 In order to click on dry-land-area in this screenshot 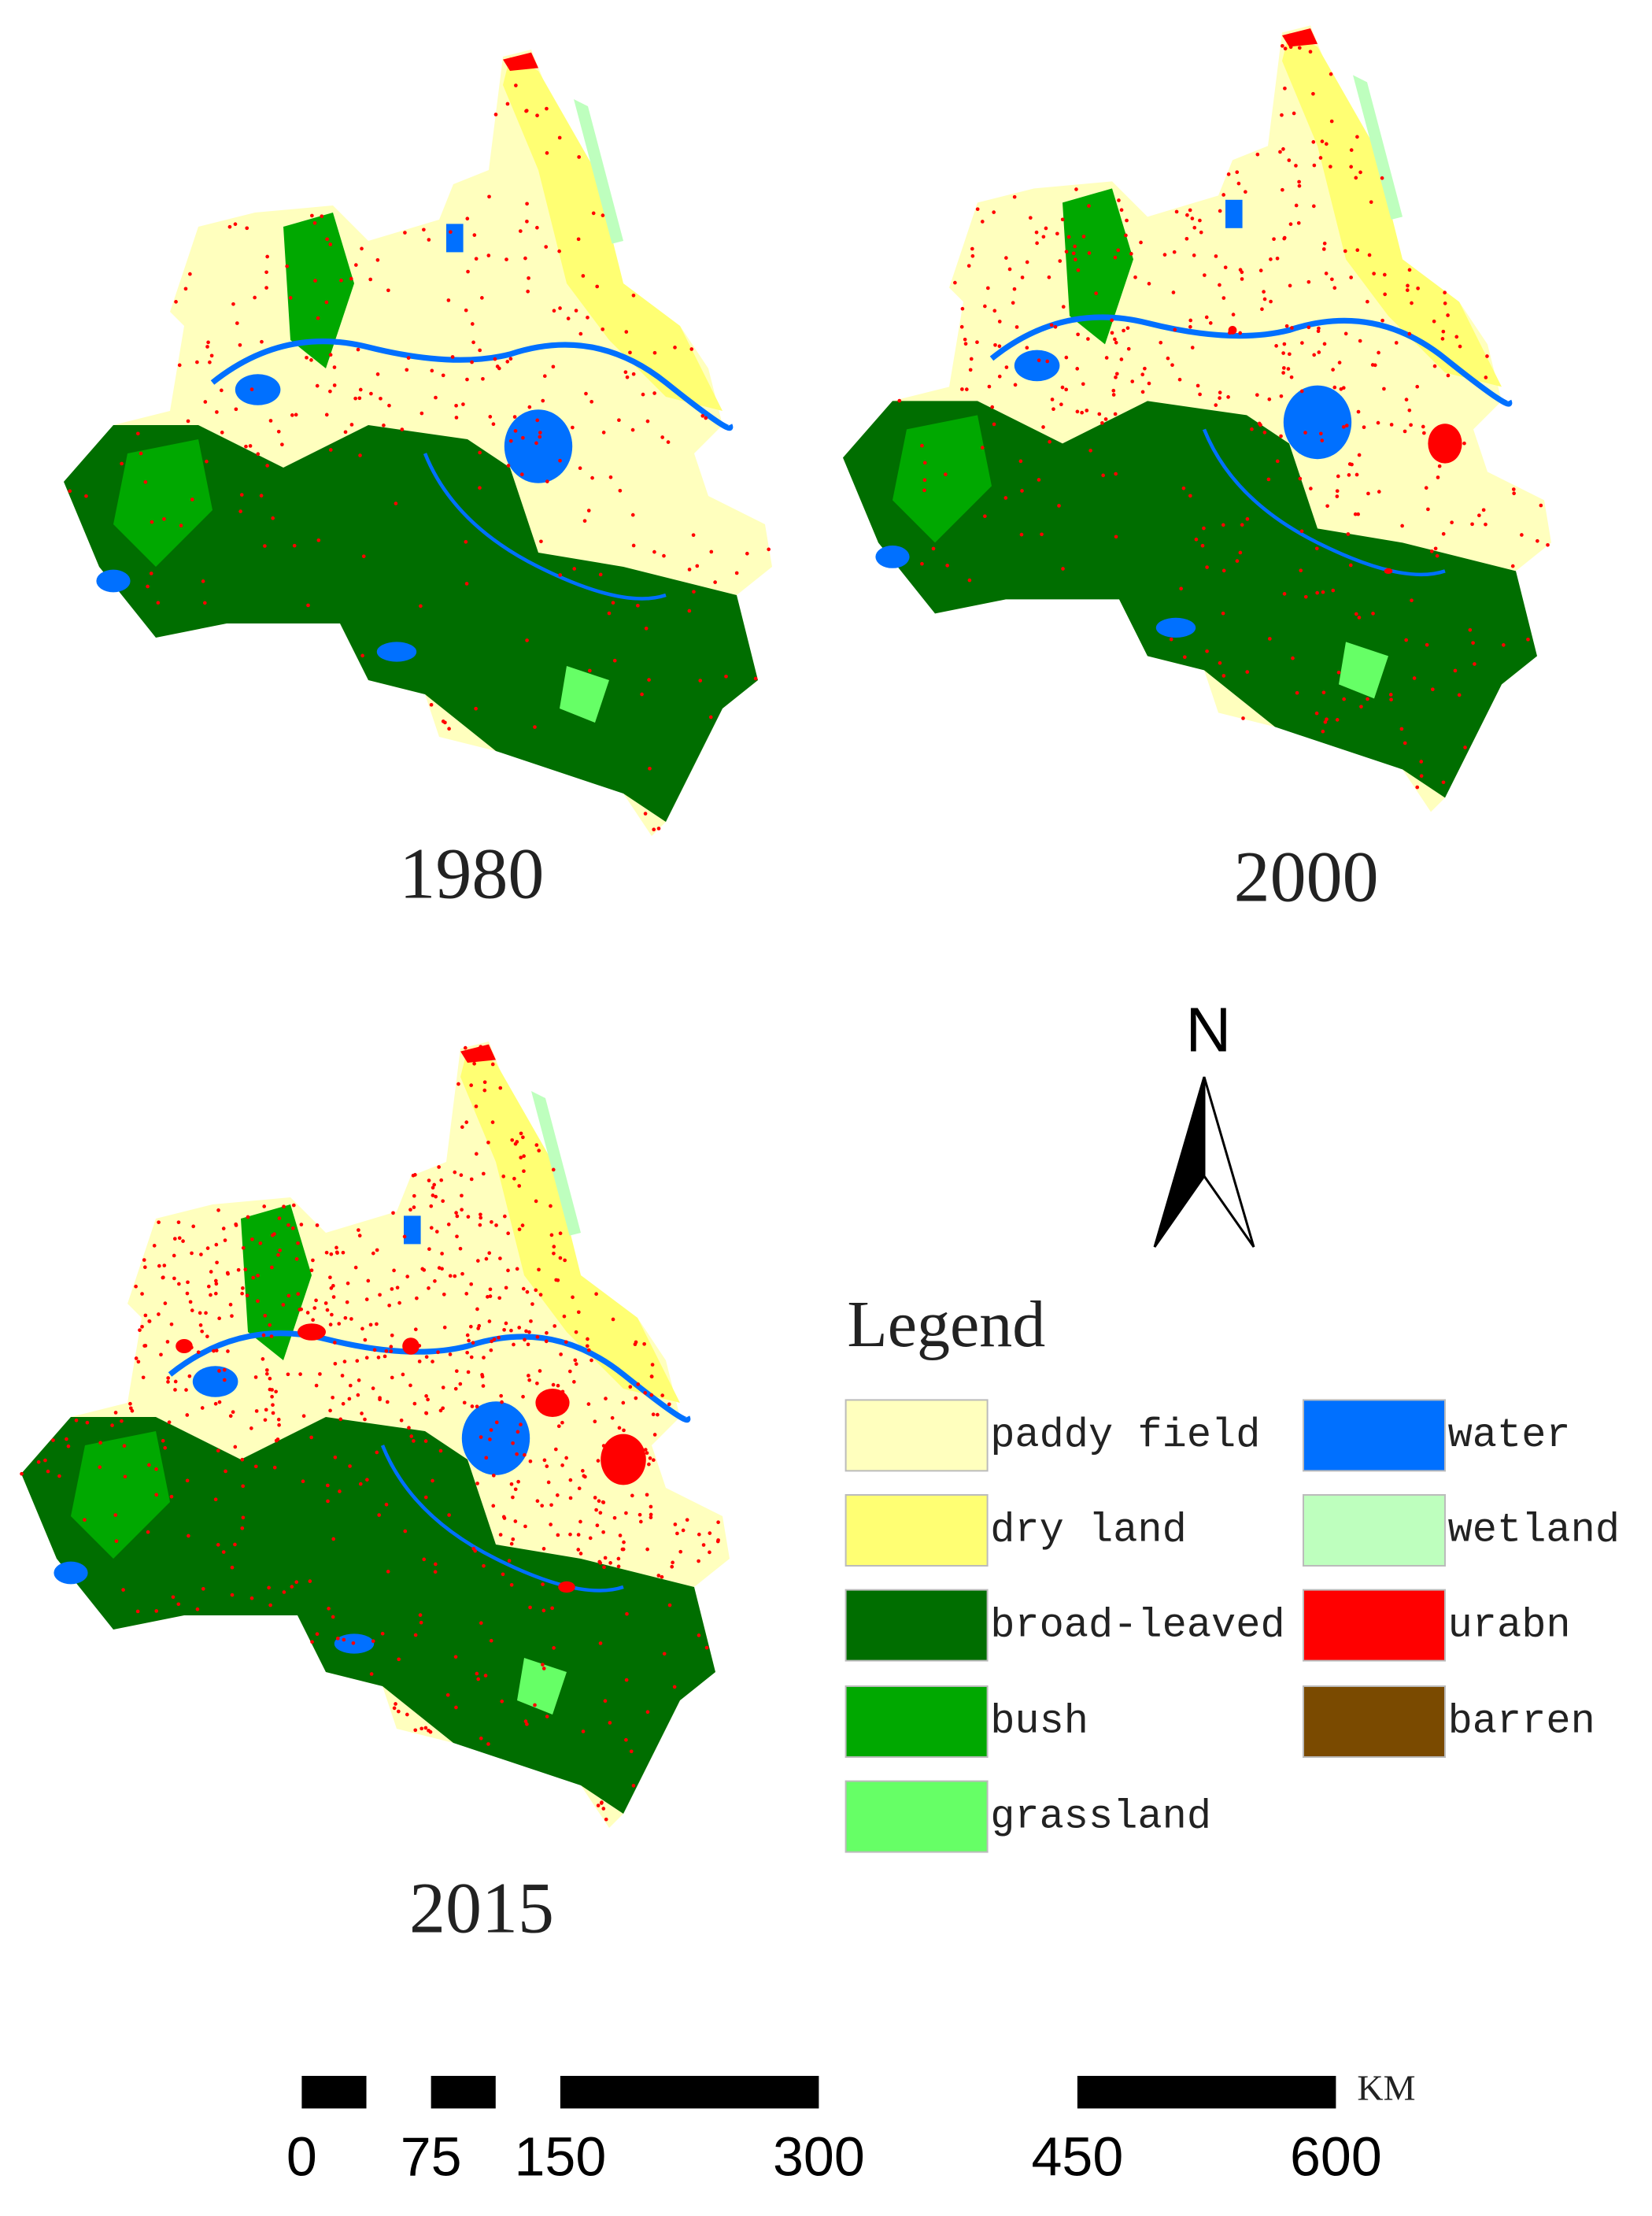, I will do `click(570, 1226)`.